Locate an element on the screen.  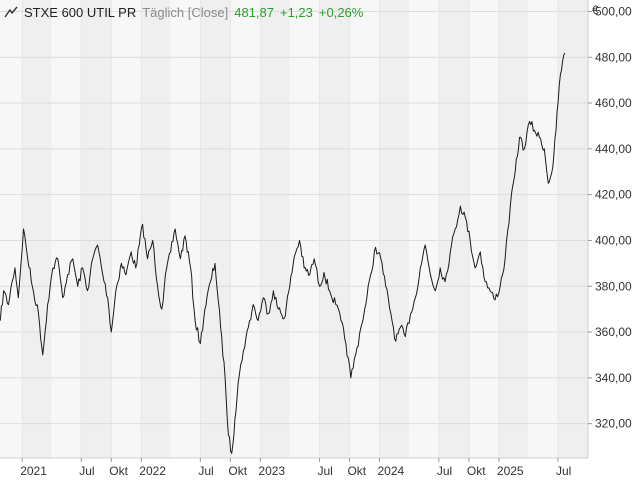
y-tick-label: 460,00 is located at coordinates (613, 103).